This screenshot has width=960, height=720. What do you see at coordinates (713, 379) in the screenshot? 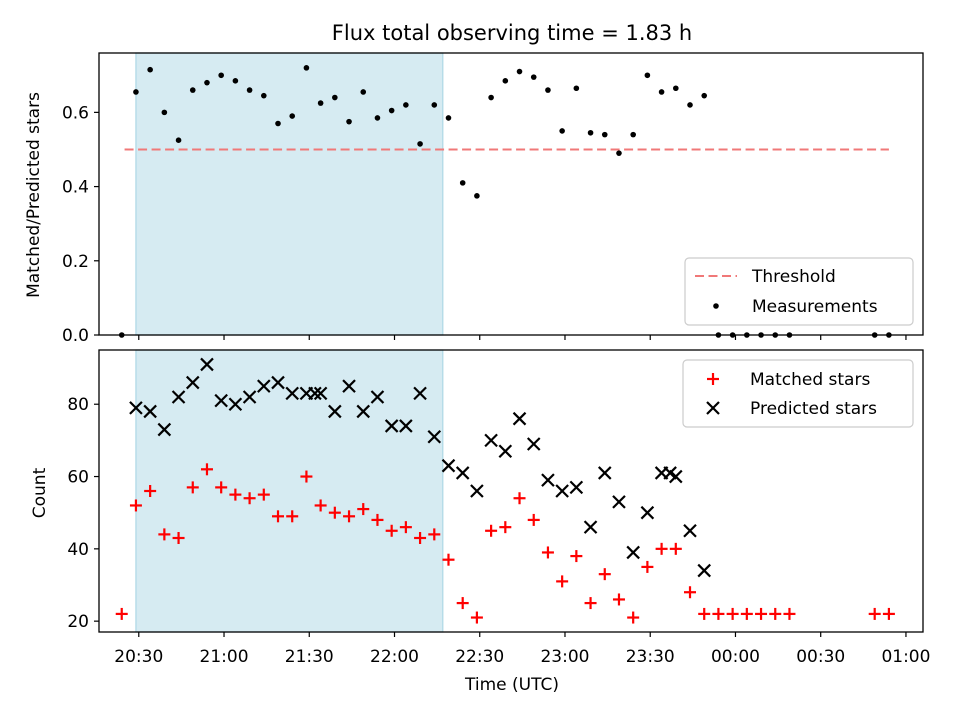
I see `legend-matched-swatch` at bounding box center [713, 379].